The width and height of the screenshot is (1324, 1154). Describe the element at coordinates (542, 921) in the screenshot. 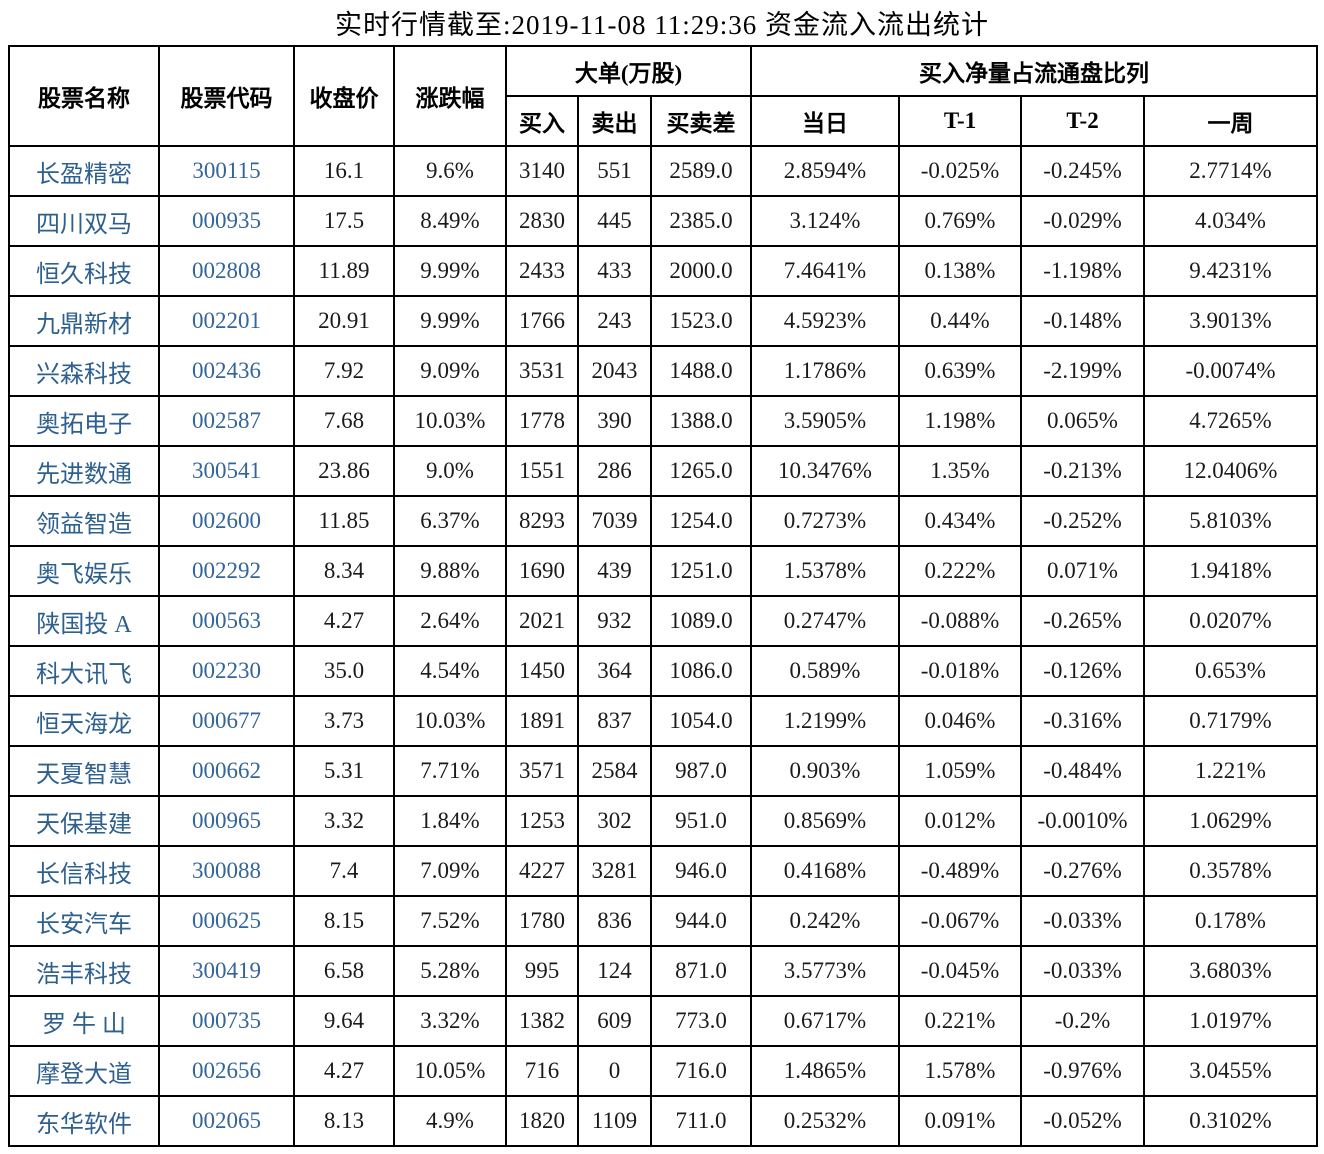

I see `buy-cell: 1780` at that location.